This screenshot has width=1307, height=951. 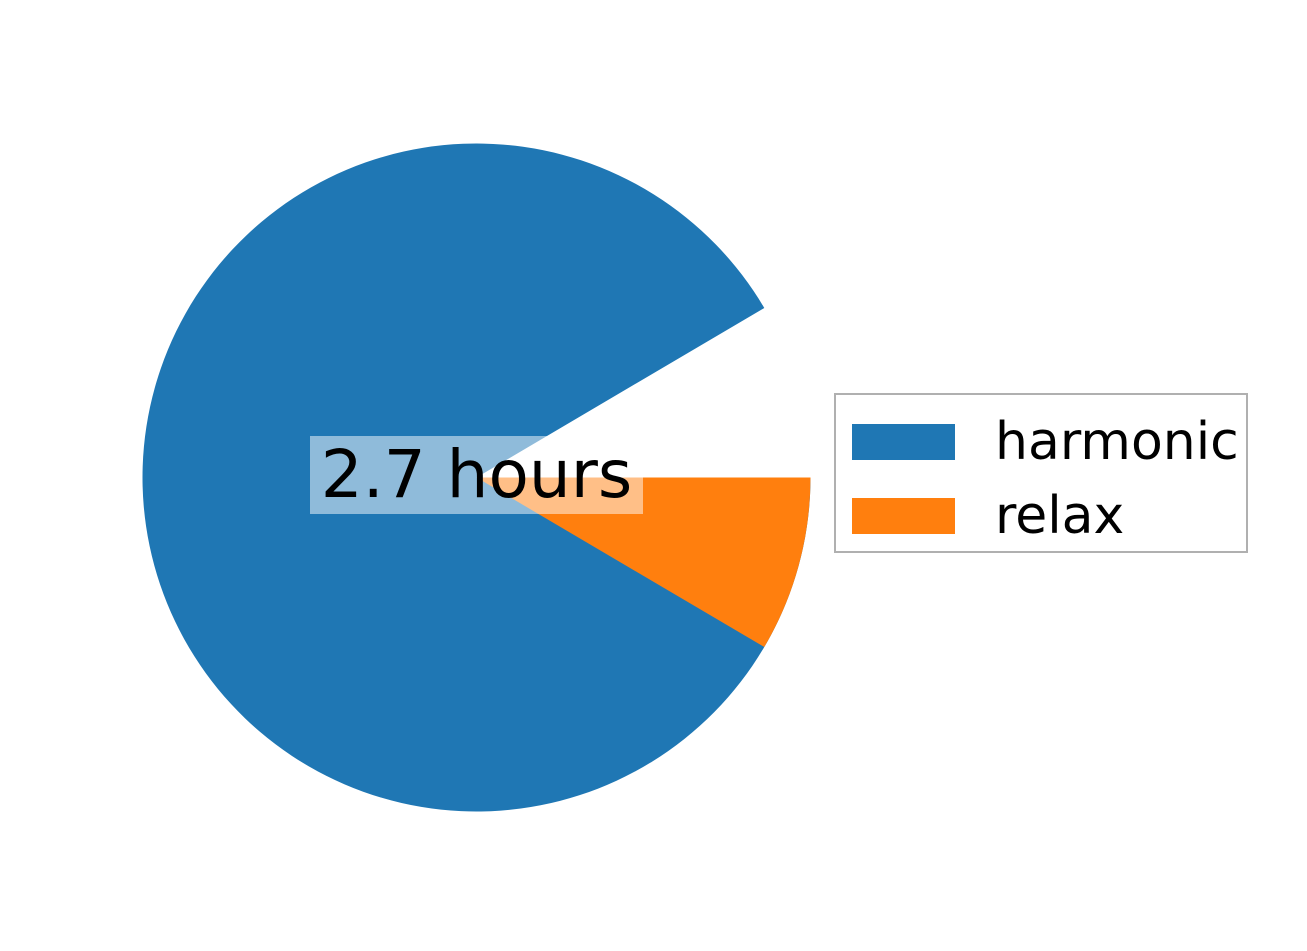 What do you see at coordinates (1060, 516) in the screenshot?
I see `legend-label-relax: relax` at bounding box center [1060, 516].